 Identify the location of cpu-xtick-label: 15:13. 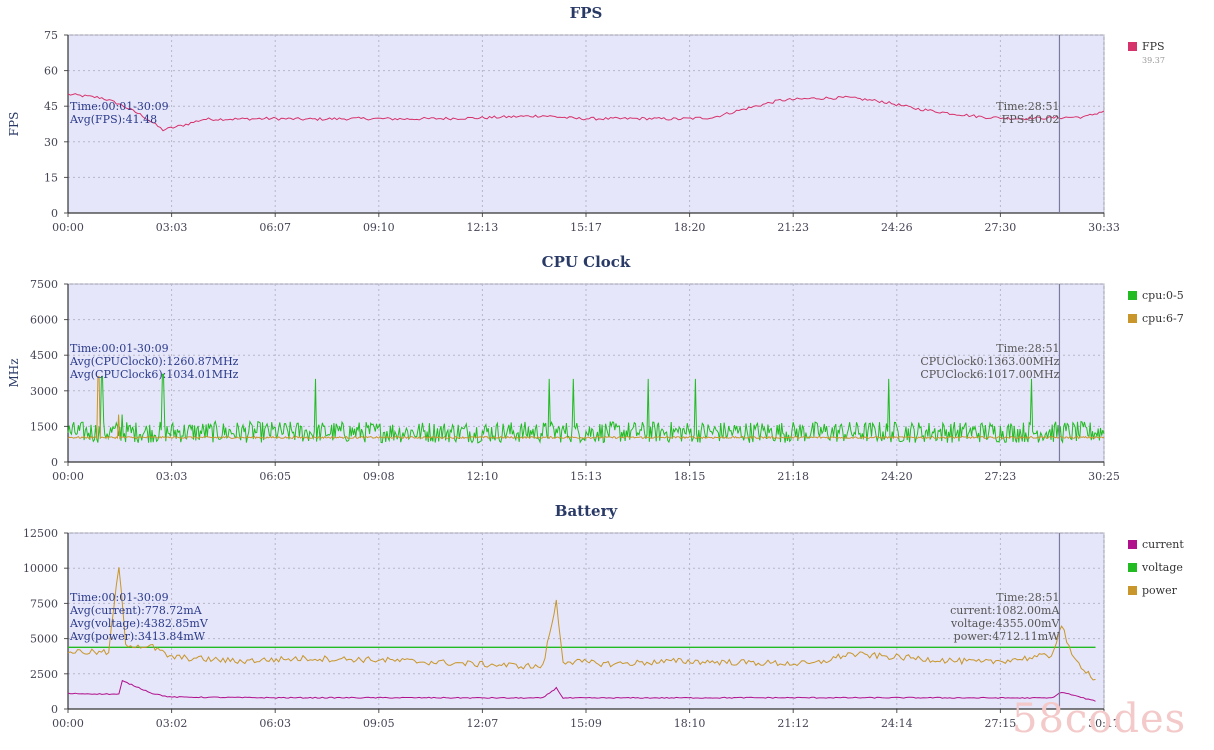
(586, 476).